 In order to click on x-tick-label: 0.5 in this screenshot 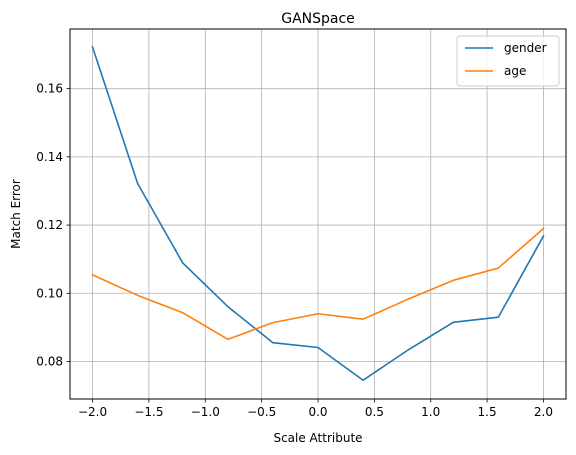, I will do `click(374, 412)`.